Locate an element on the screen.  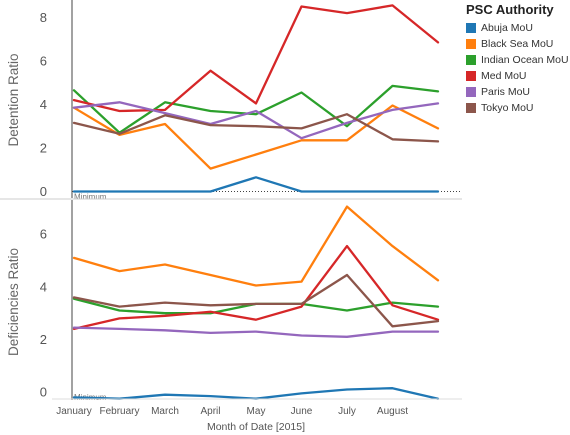
deficiencies-y-axis-title: Deficiencies Ratio is located at coordinates (13, 302).